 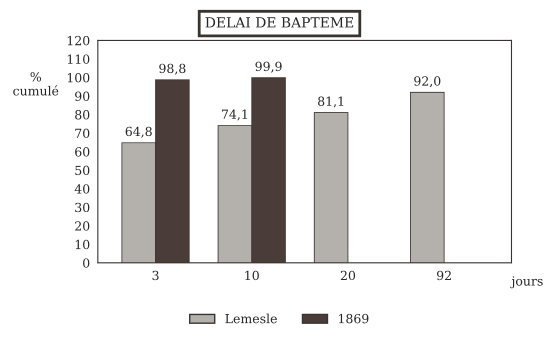 I want to click on y-tick-label: 40, so click(x=82, y=189).